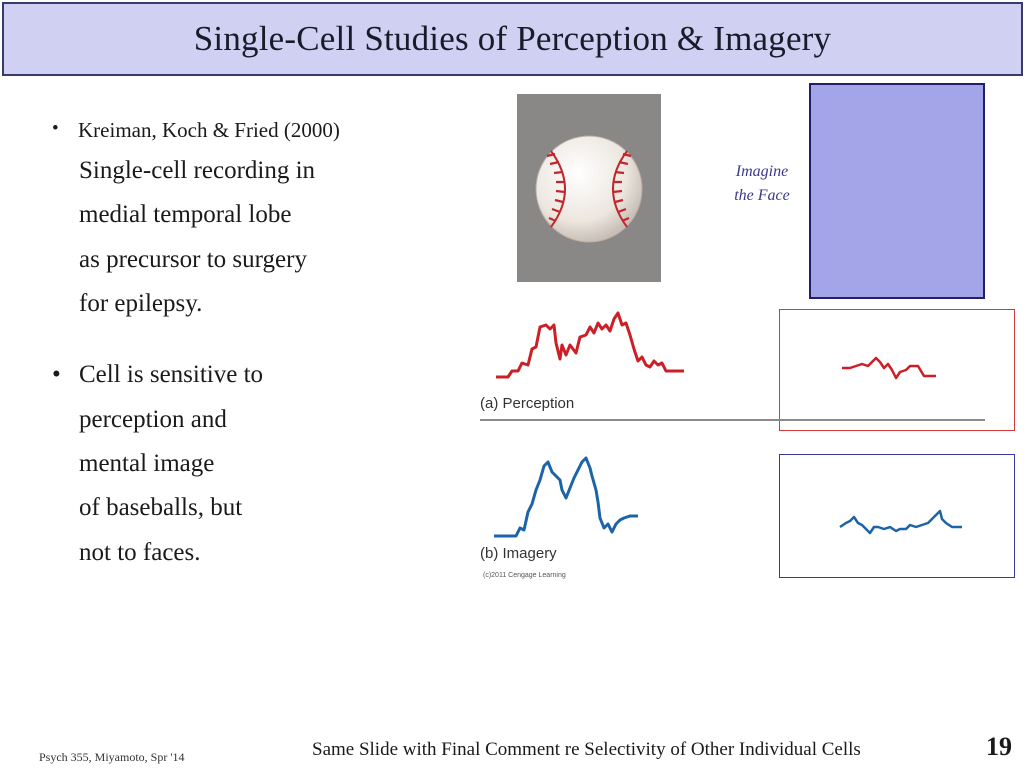 The width and height of the screenshot is (1027, 770). What do you see at coordinates (518, 553) in the screenshot?
I see `imagery-label: (b) Imagery` at bounding box center [518, 553].